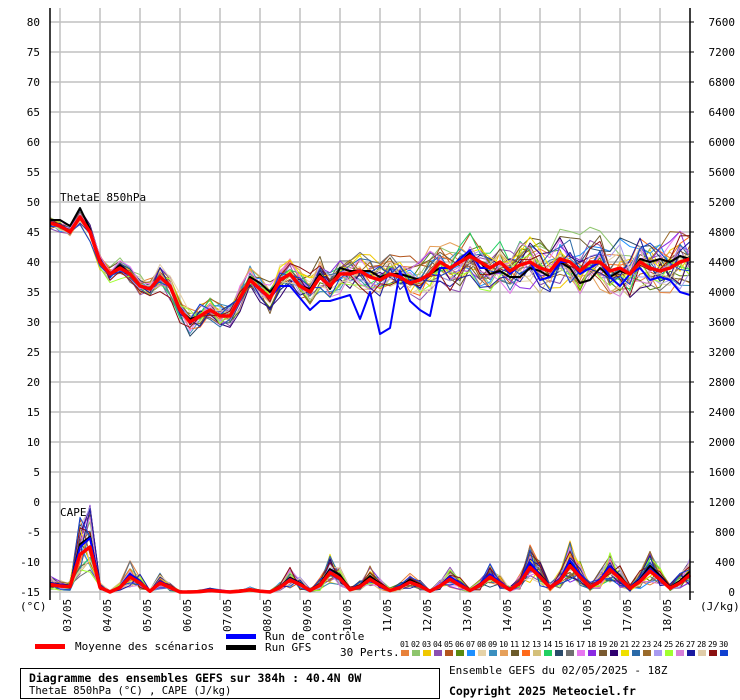 The height and width of the screenshot is (700, 740). I want to click on perturbation-30-thetae-line, so click(370, 272).